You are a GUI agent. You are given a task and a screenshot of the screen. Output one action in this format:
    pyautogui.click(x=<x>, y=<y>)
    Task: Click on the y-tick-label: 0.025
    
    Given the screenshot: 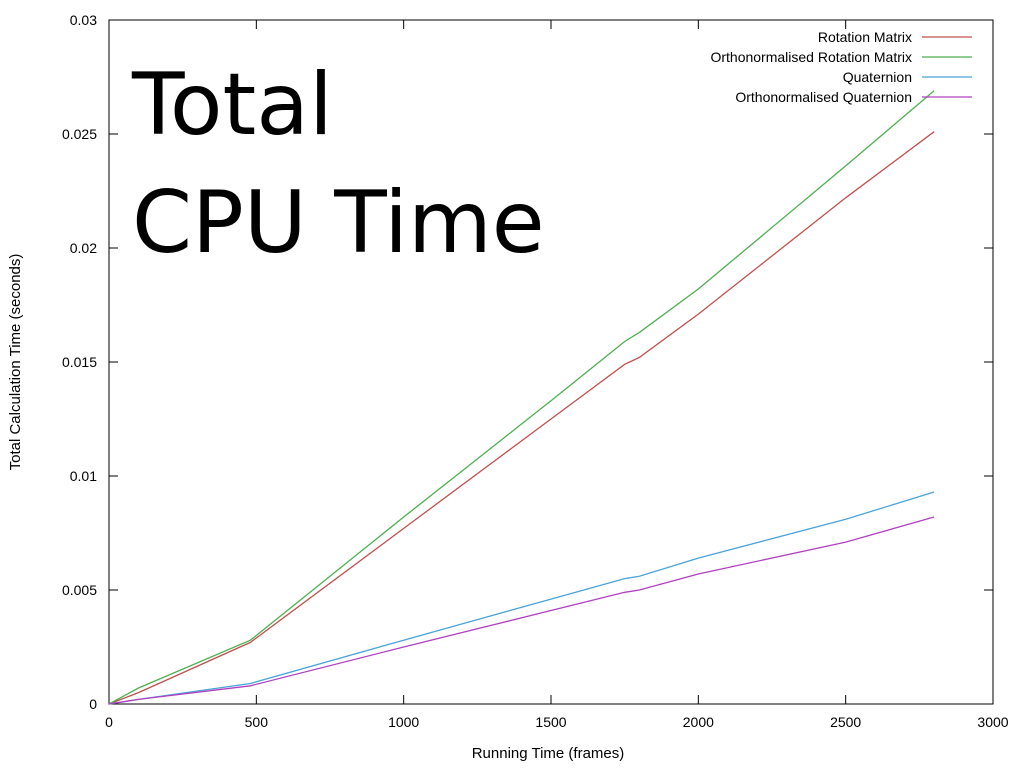 What is the action you would take?
    pyautogui.click(x=79, y=134)
    